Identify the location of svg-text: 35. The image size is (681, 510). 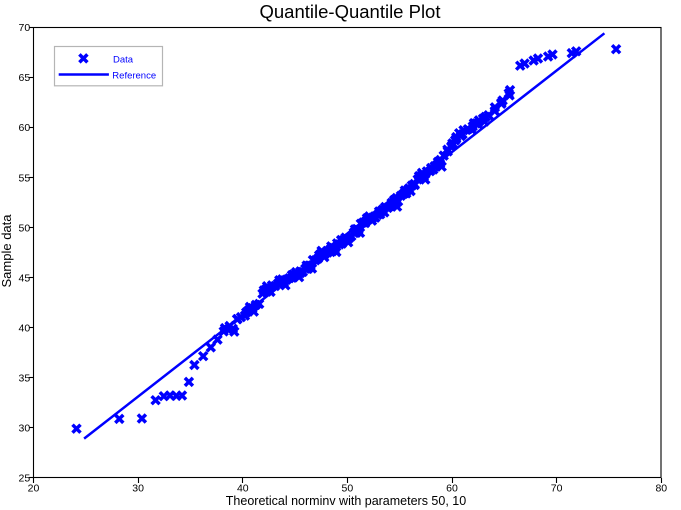
(25, 379).